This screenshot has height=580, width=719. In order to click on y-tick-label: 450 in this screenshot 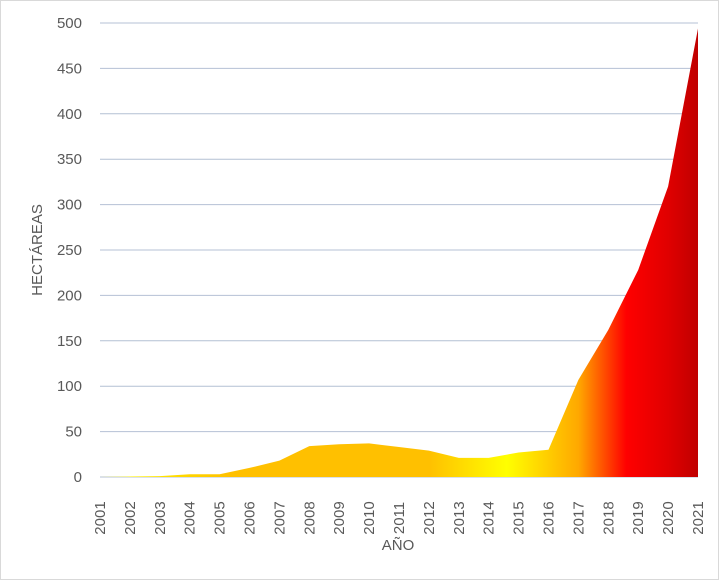, I will do `click(69, 68)`.